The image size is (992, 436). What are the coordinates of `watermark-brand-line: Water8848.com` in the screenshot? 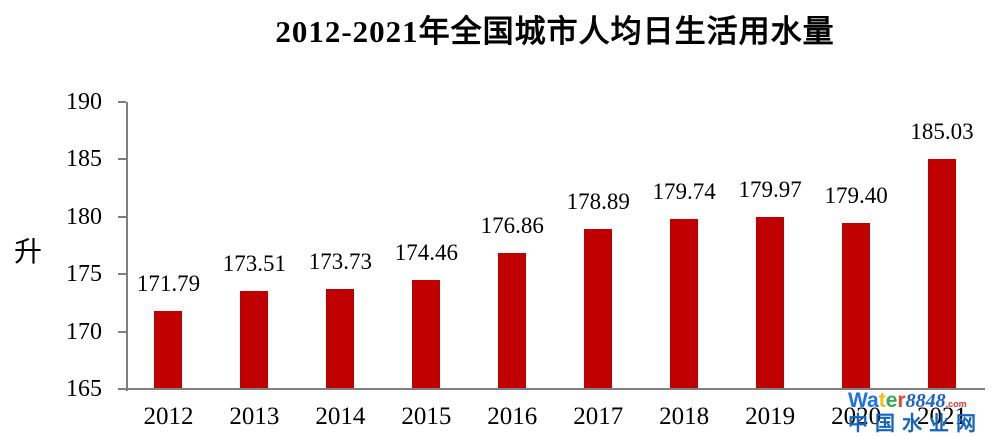 It's located at (919, 400).